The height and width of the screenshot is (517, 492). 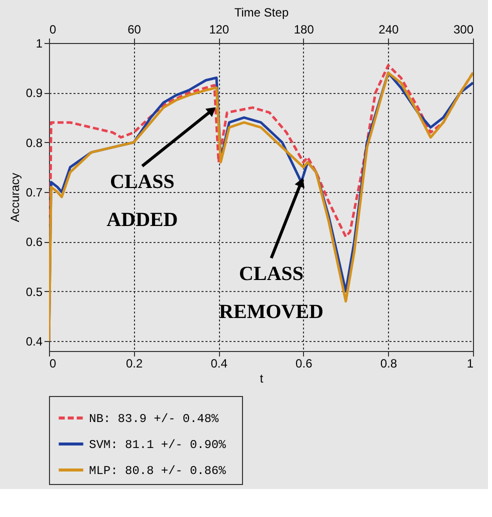 I want to click on x2-tick-label: 300, so click(x=463, y=29).